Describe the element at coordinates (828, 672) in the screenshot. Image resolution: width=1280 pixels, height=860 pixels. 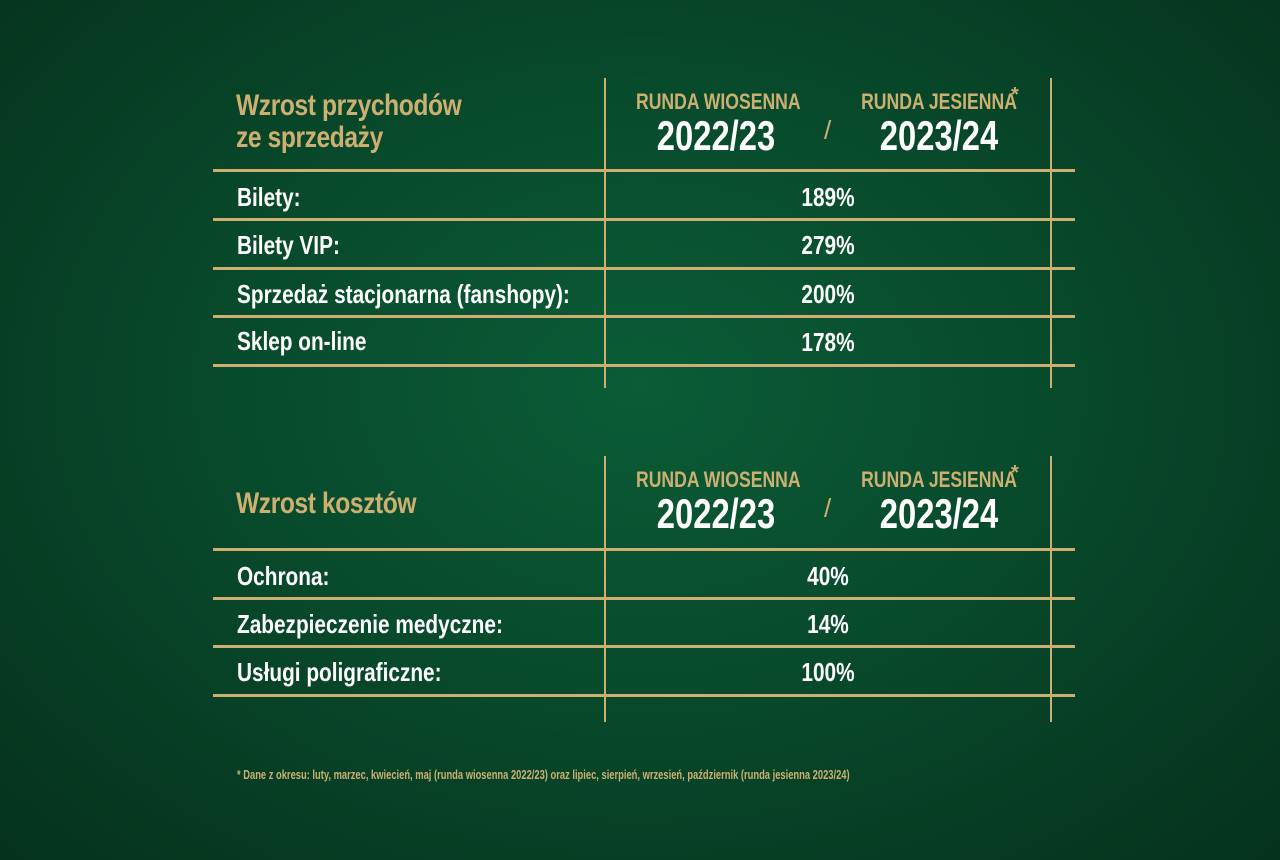
I see `row-value: 100%` at that location.